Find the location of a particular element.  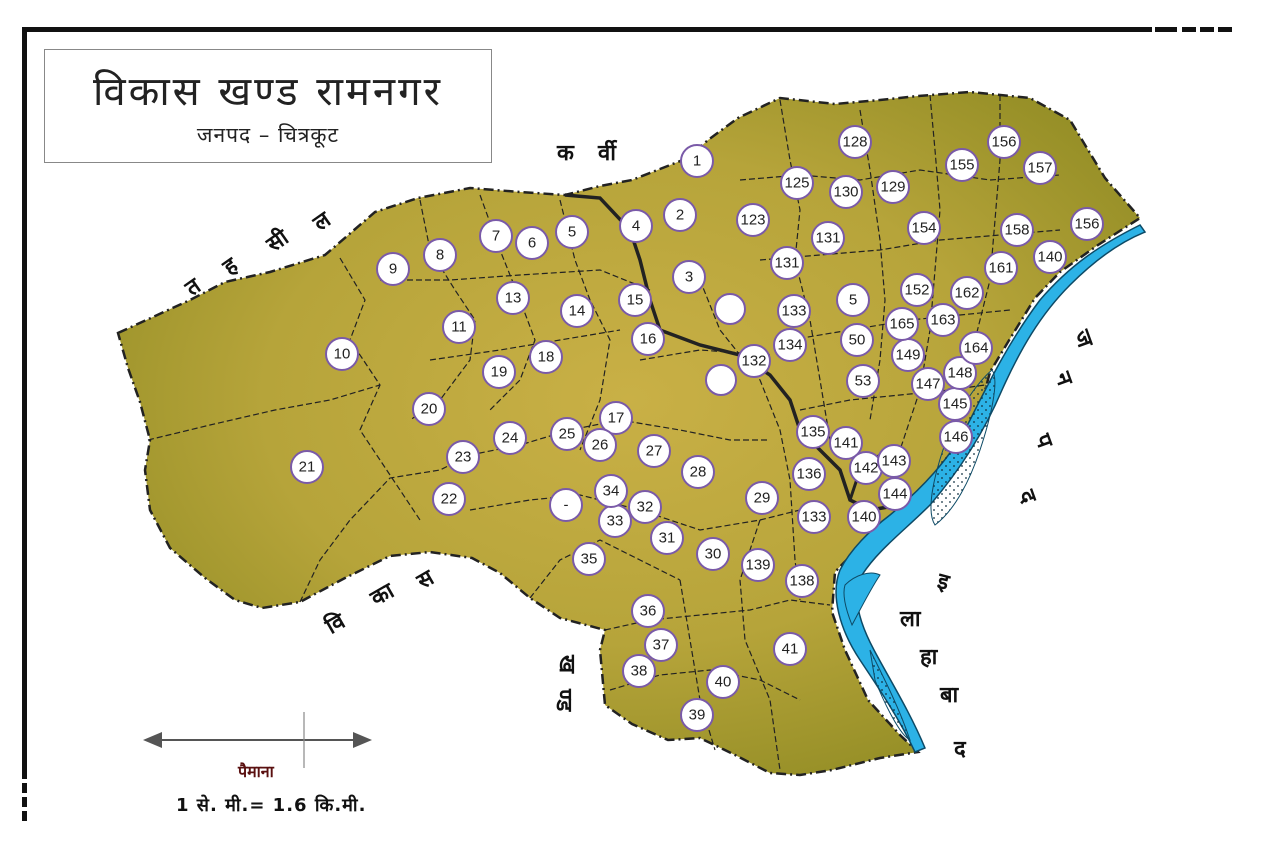

village-number: 1 is located at coordinates (697, 161).